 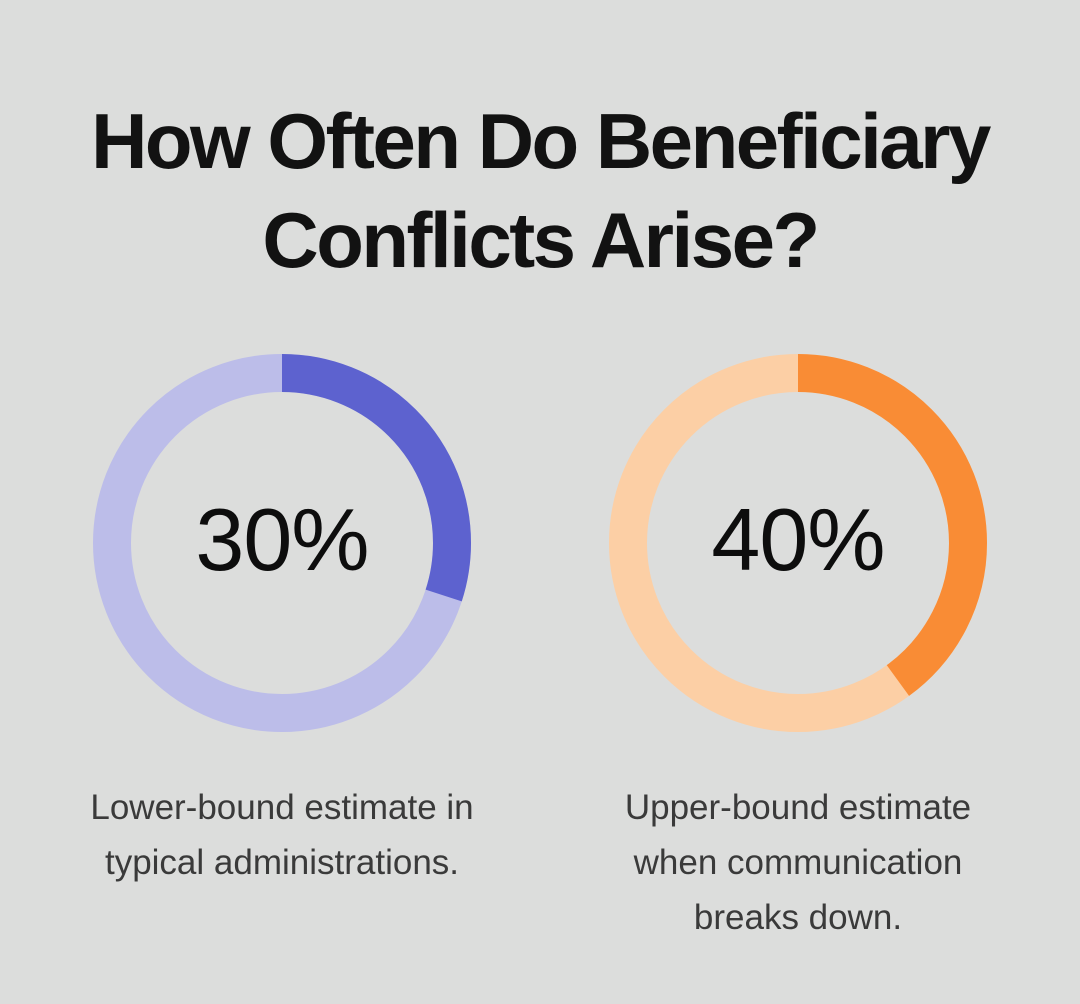 What do you see at coordinates (282, 807) in the screenshot?
I see `caption-line: Lower-bound estimate in` at bounding box center [282, 807].